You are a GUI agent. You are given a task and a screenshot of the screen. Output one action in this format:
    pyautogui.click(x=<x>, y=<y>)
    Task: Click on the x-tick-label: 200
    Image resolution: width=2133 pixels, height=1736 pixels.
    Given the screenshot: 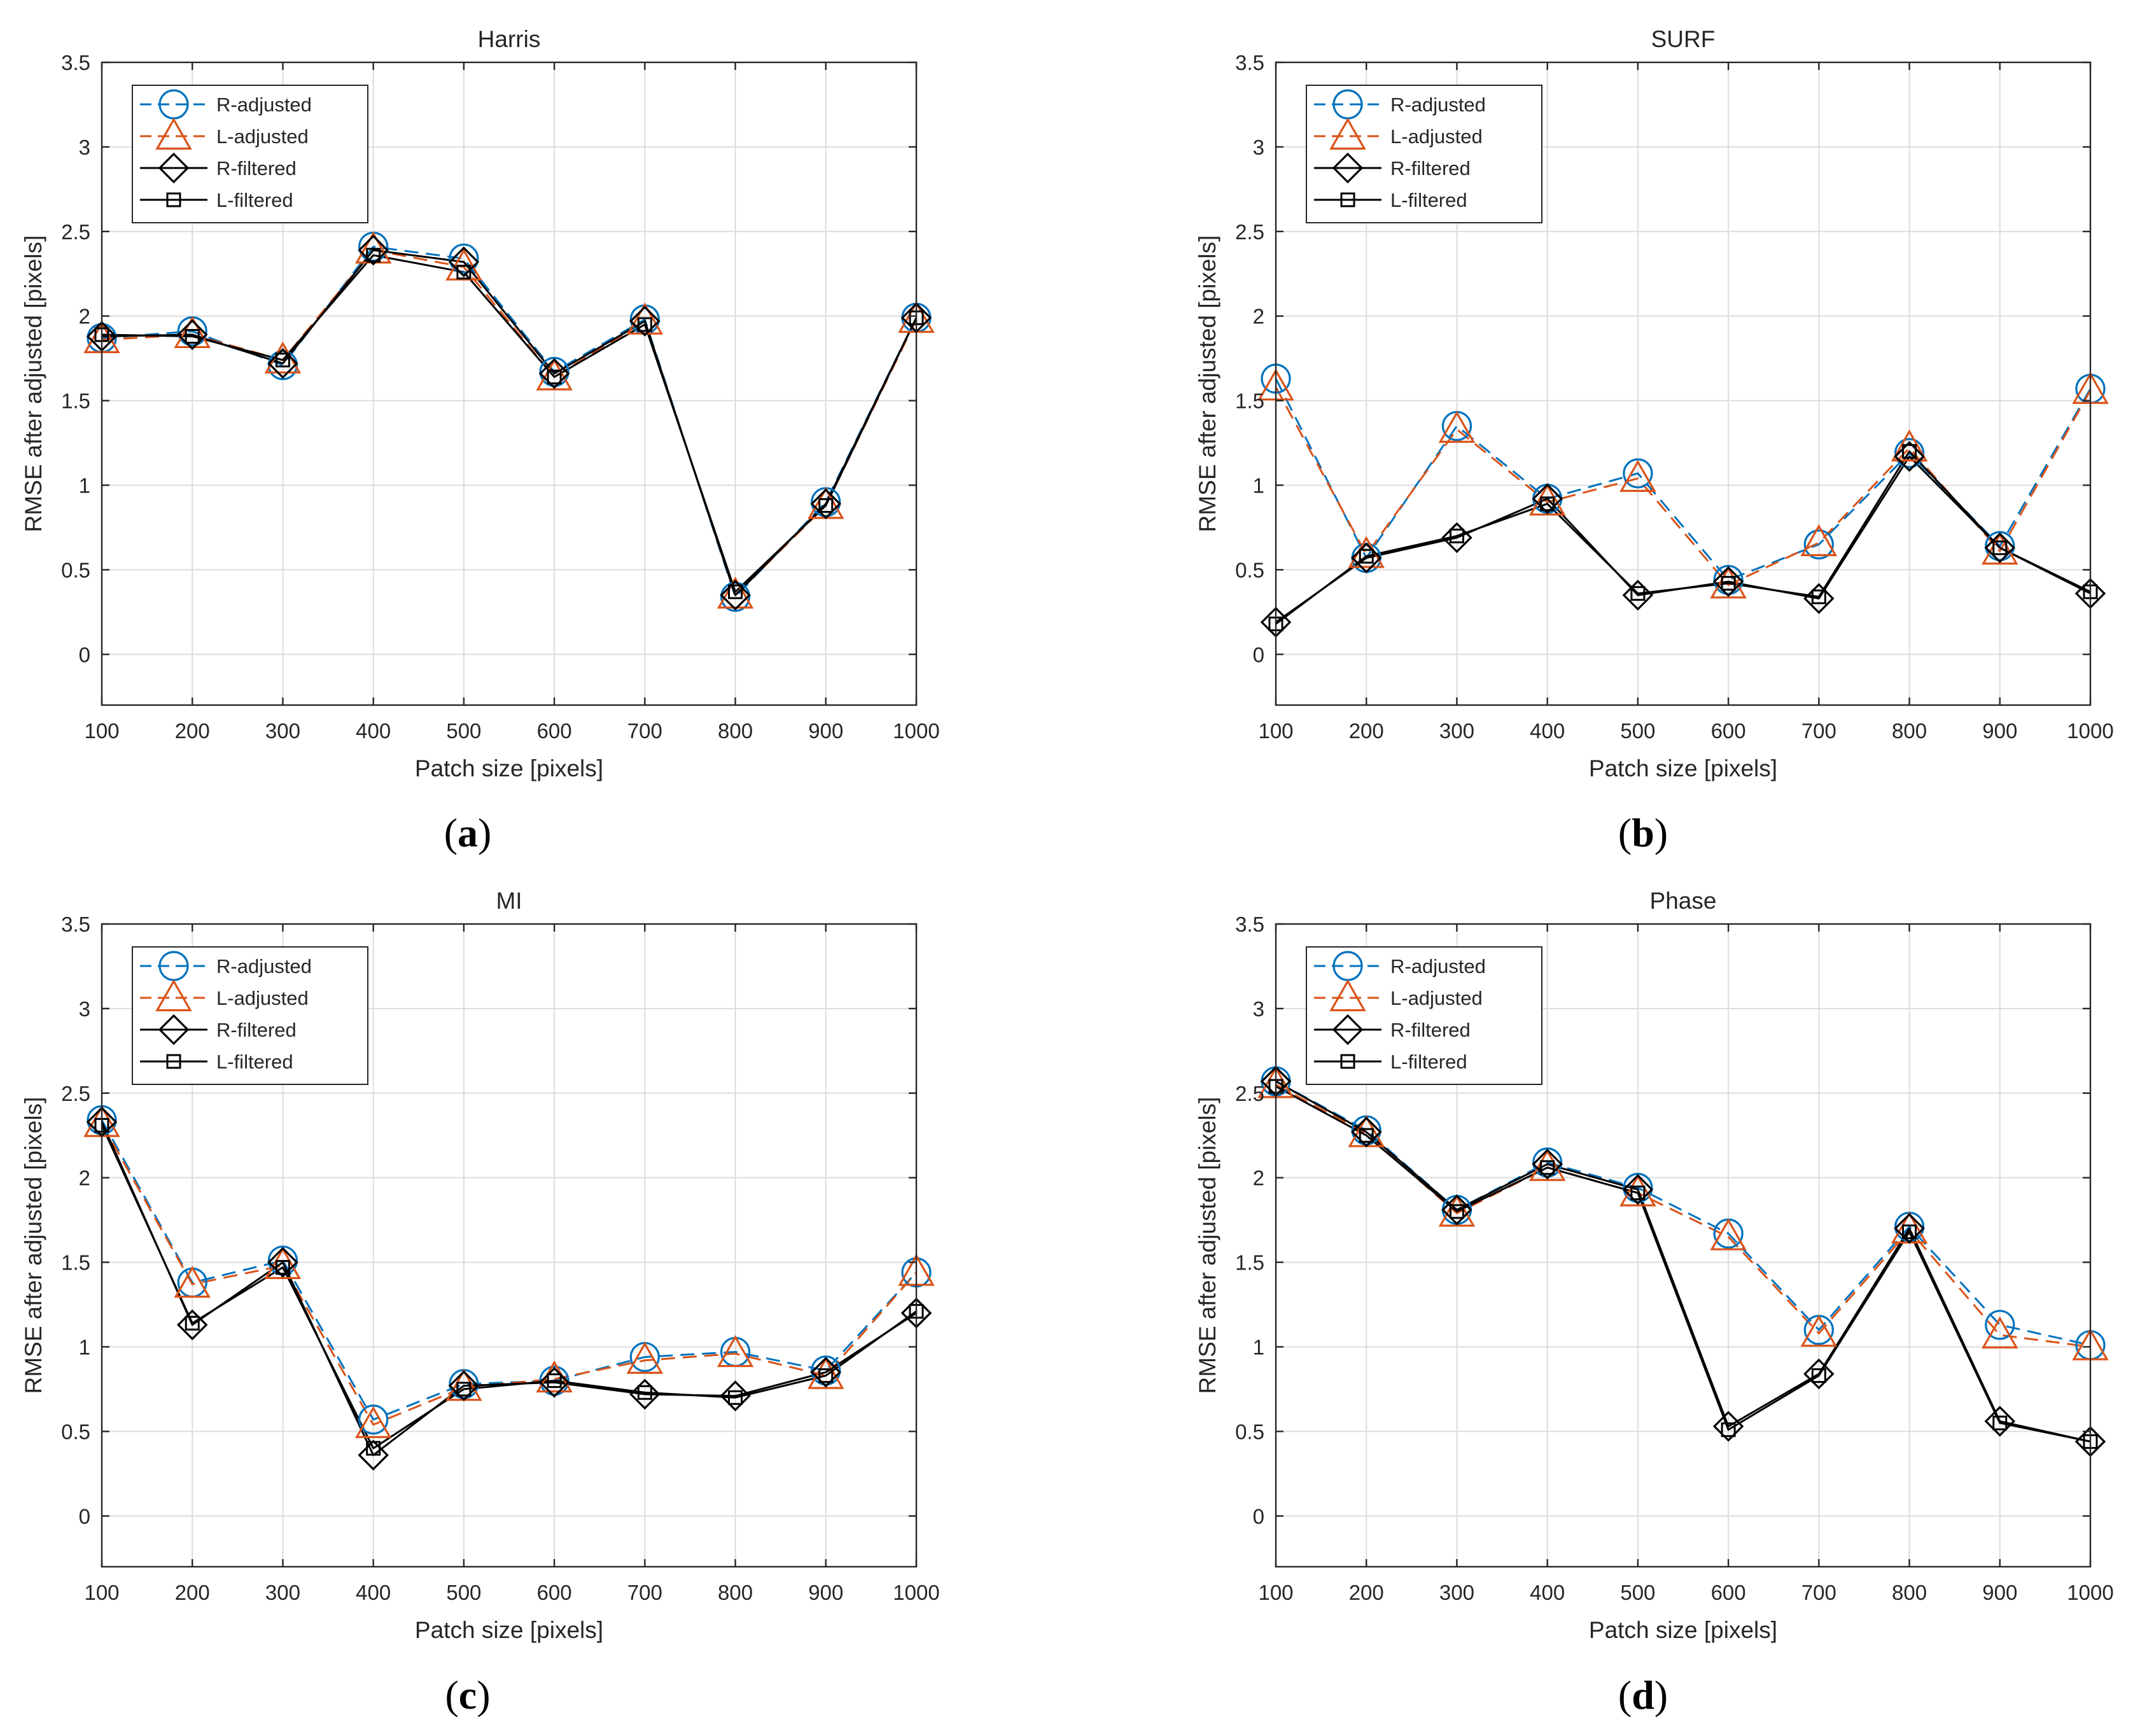 What is the action you would take?
    pyautogui.click(x=192, y=731)
    